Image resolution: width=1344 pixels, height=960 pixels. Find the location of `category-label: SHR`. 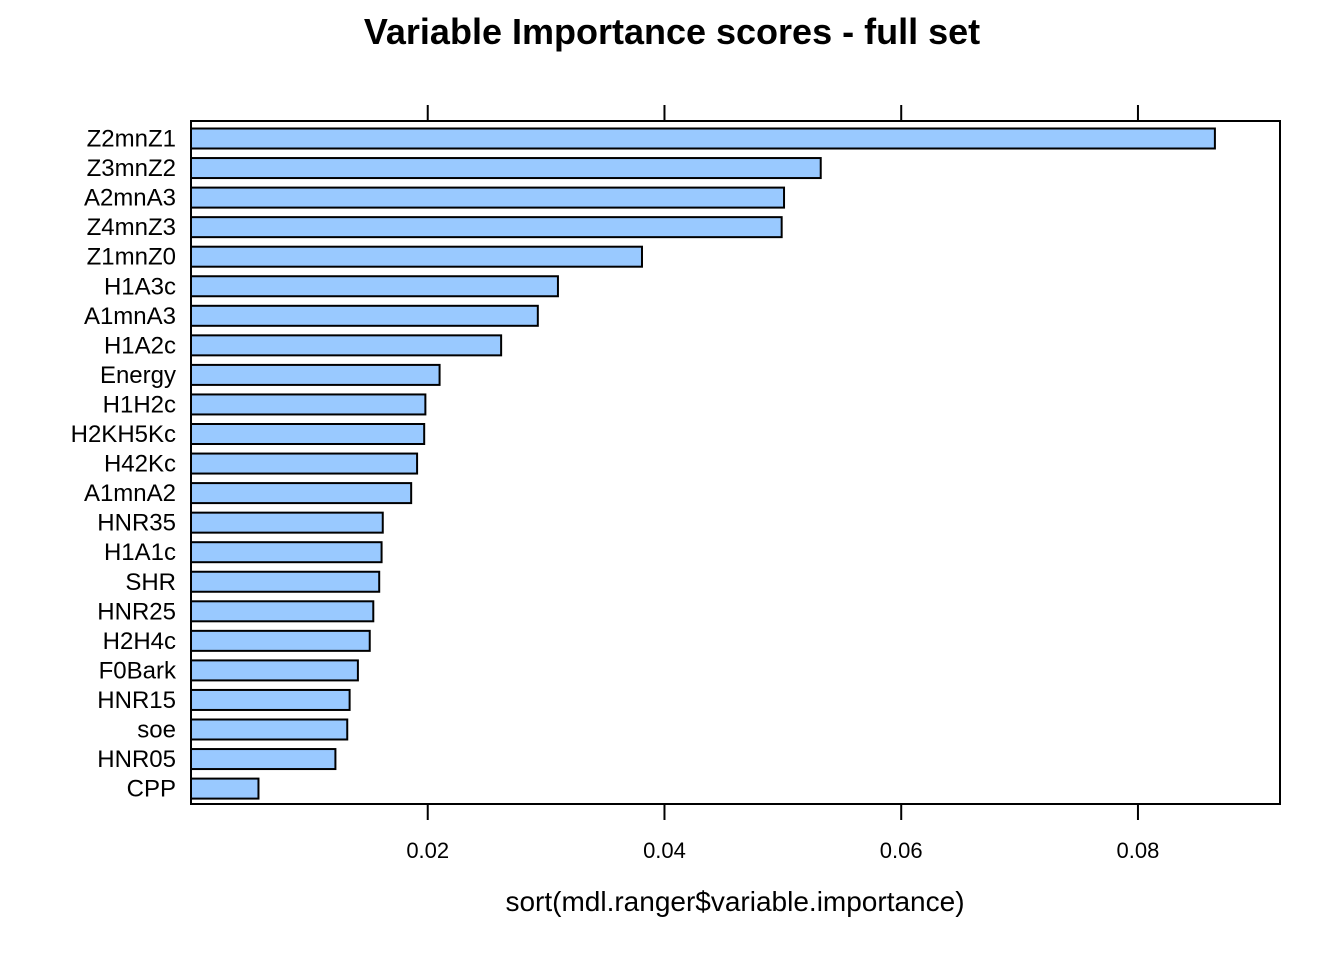

category-label: SHR is located at coordinates (150, 582).